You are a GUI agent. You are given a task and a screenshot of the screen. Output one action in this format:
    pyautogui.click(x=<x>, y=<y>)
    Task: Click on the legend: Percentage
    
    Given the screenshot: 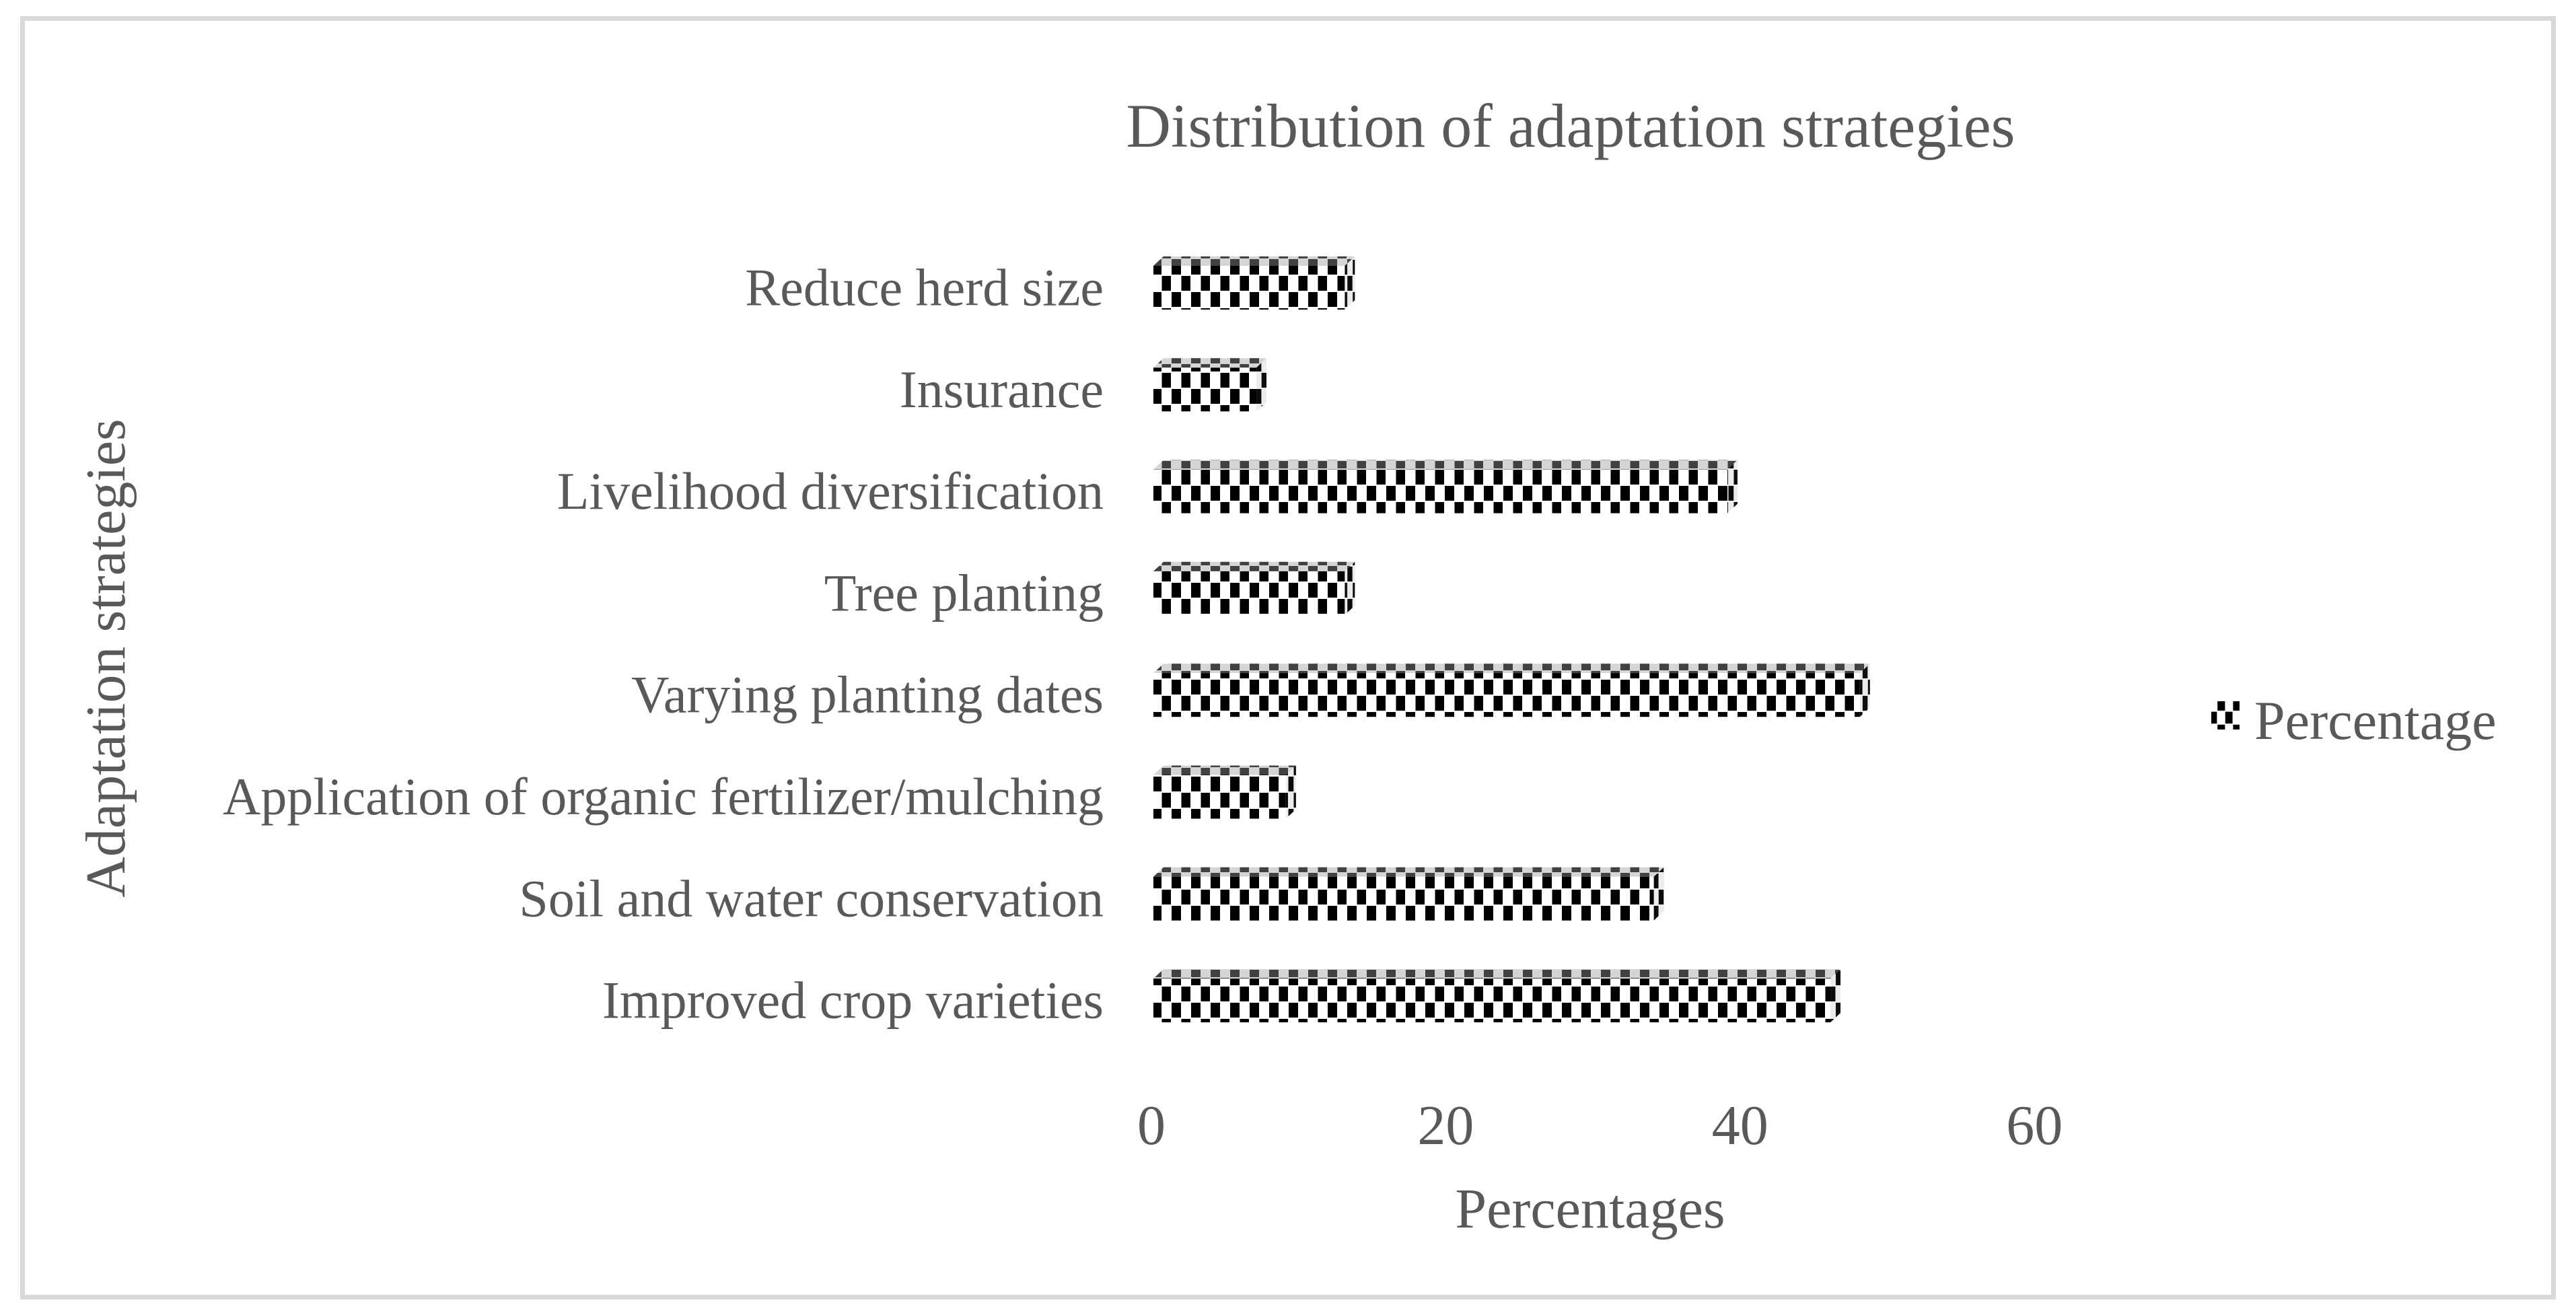 What is the action you would take?
    pyautogui.click(x=2354, y=721)
    